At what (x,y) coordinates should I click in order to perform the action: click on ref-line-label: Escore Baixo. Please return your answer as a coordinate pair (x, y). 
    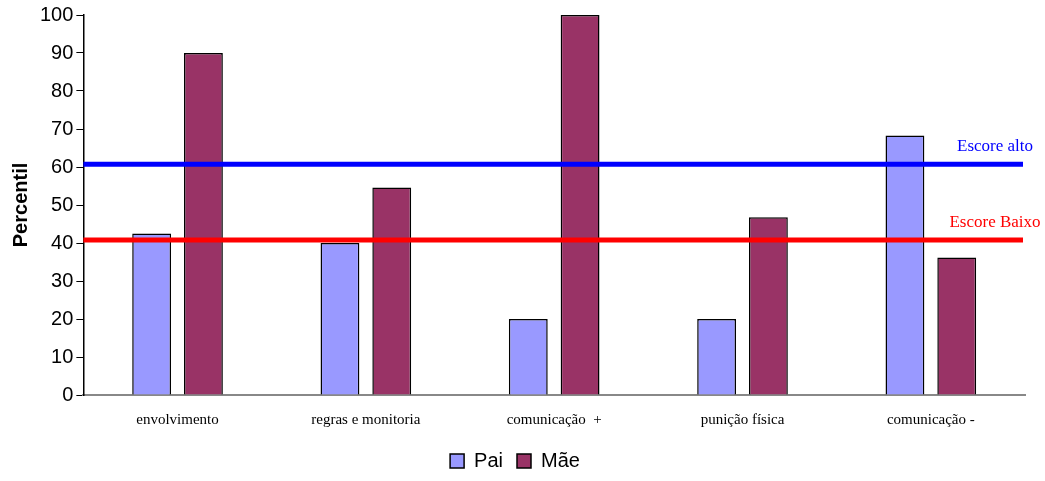
    Looking at the image, I should click on (995, 221).